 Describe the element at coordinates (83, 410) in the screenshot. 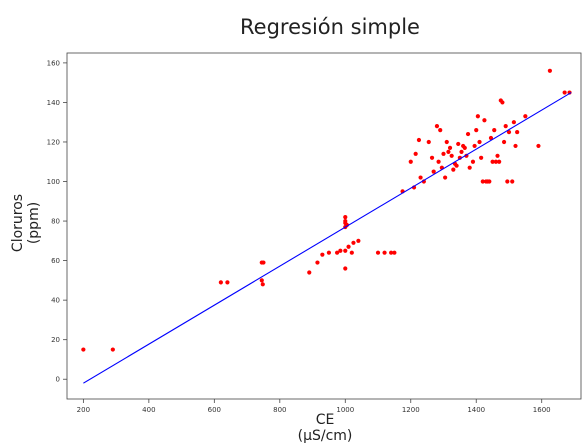

I see `x-tick-label: 200` at that location.